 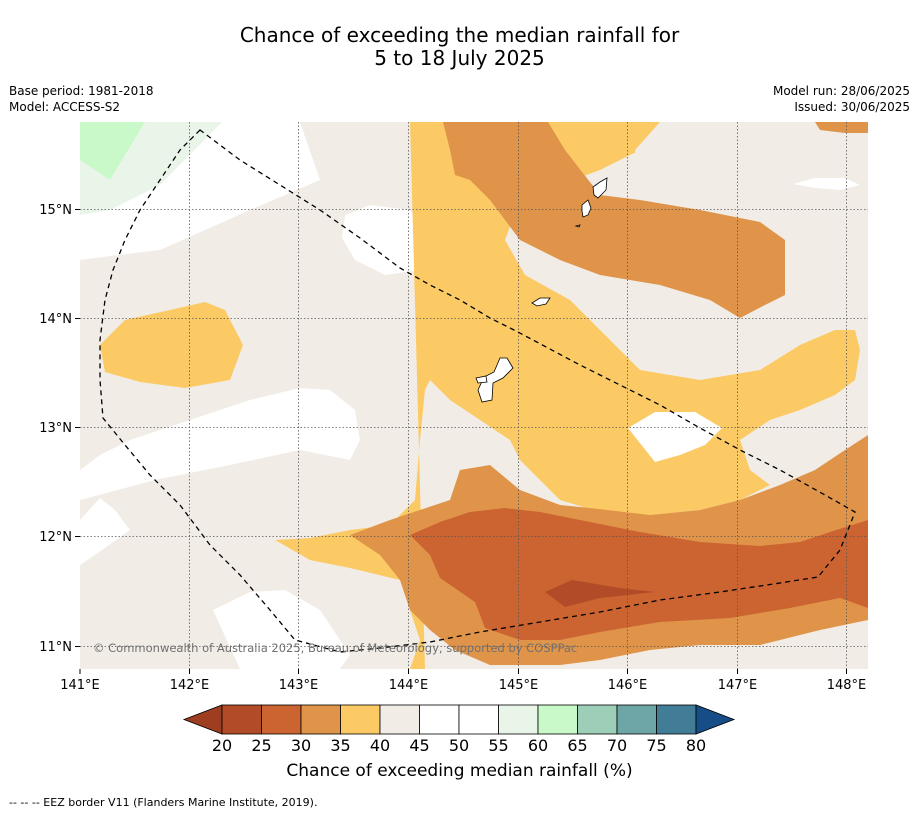 I want to click on colorbar-label: Chance of exceeding median rainfall (%), so click(x=459, y=771).